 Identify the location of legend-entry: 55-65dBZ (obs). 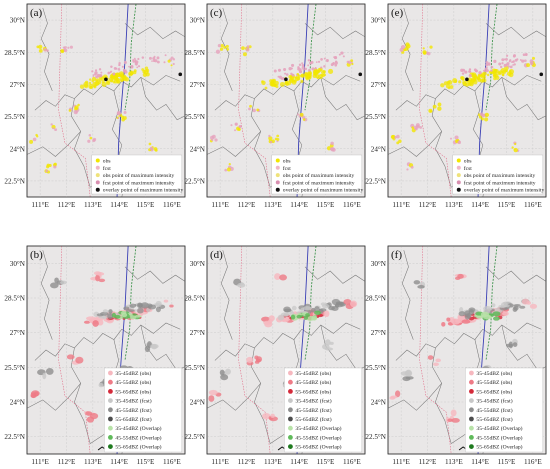
(133, 391).